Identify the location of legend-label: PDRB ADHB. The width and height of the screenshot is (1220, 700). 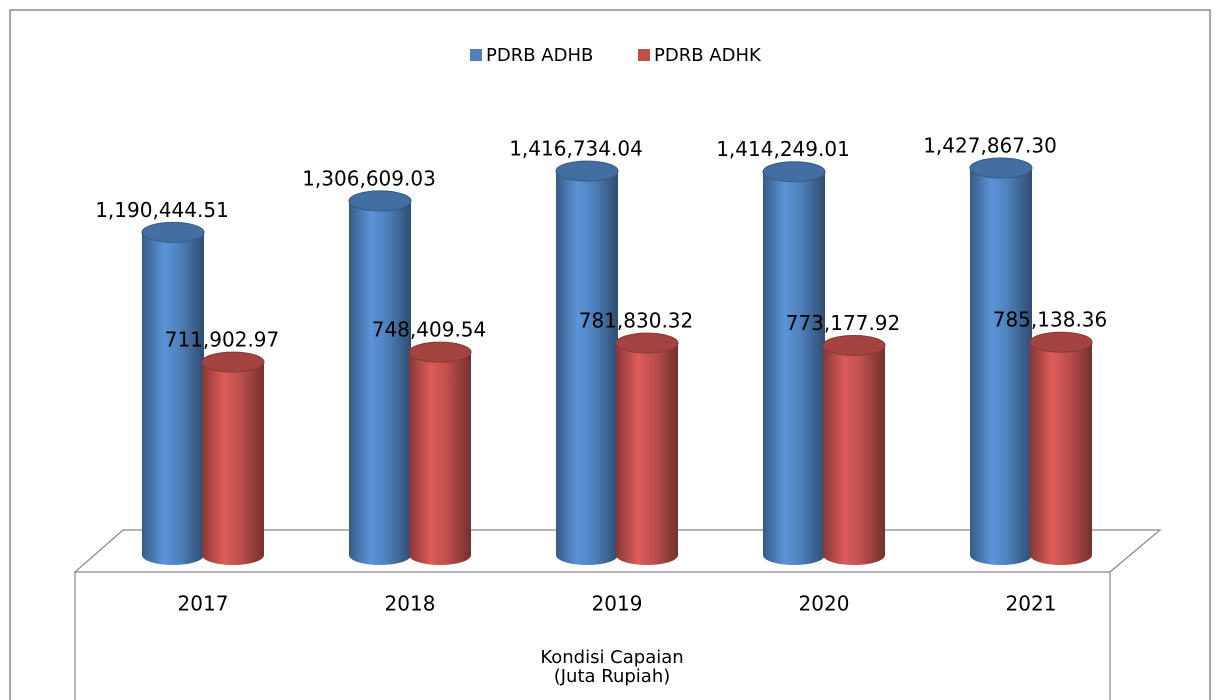
(539, 55).